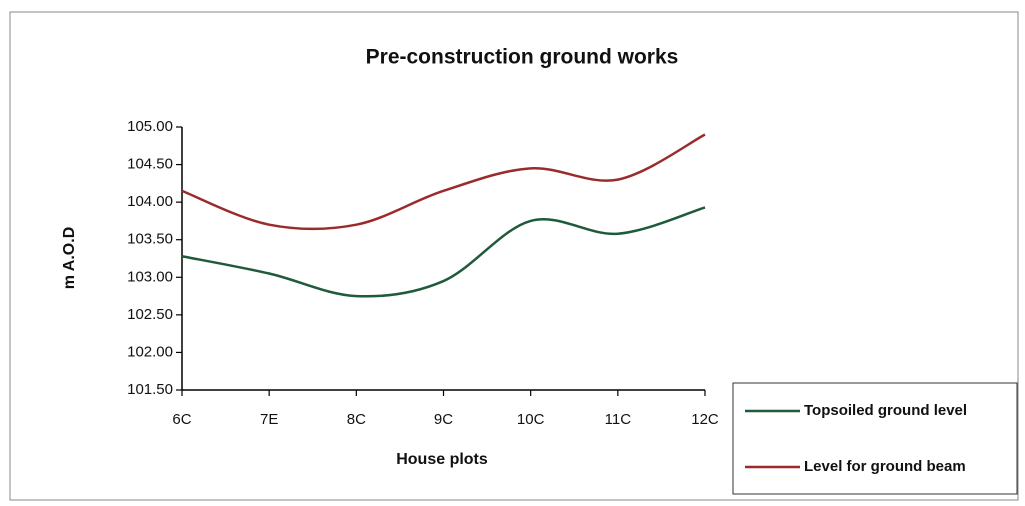 The width and height of the screenshot is (1025, 506). I want to click on y-tick-label: 102.50, so click(150, 314).